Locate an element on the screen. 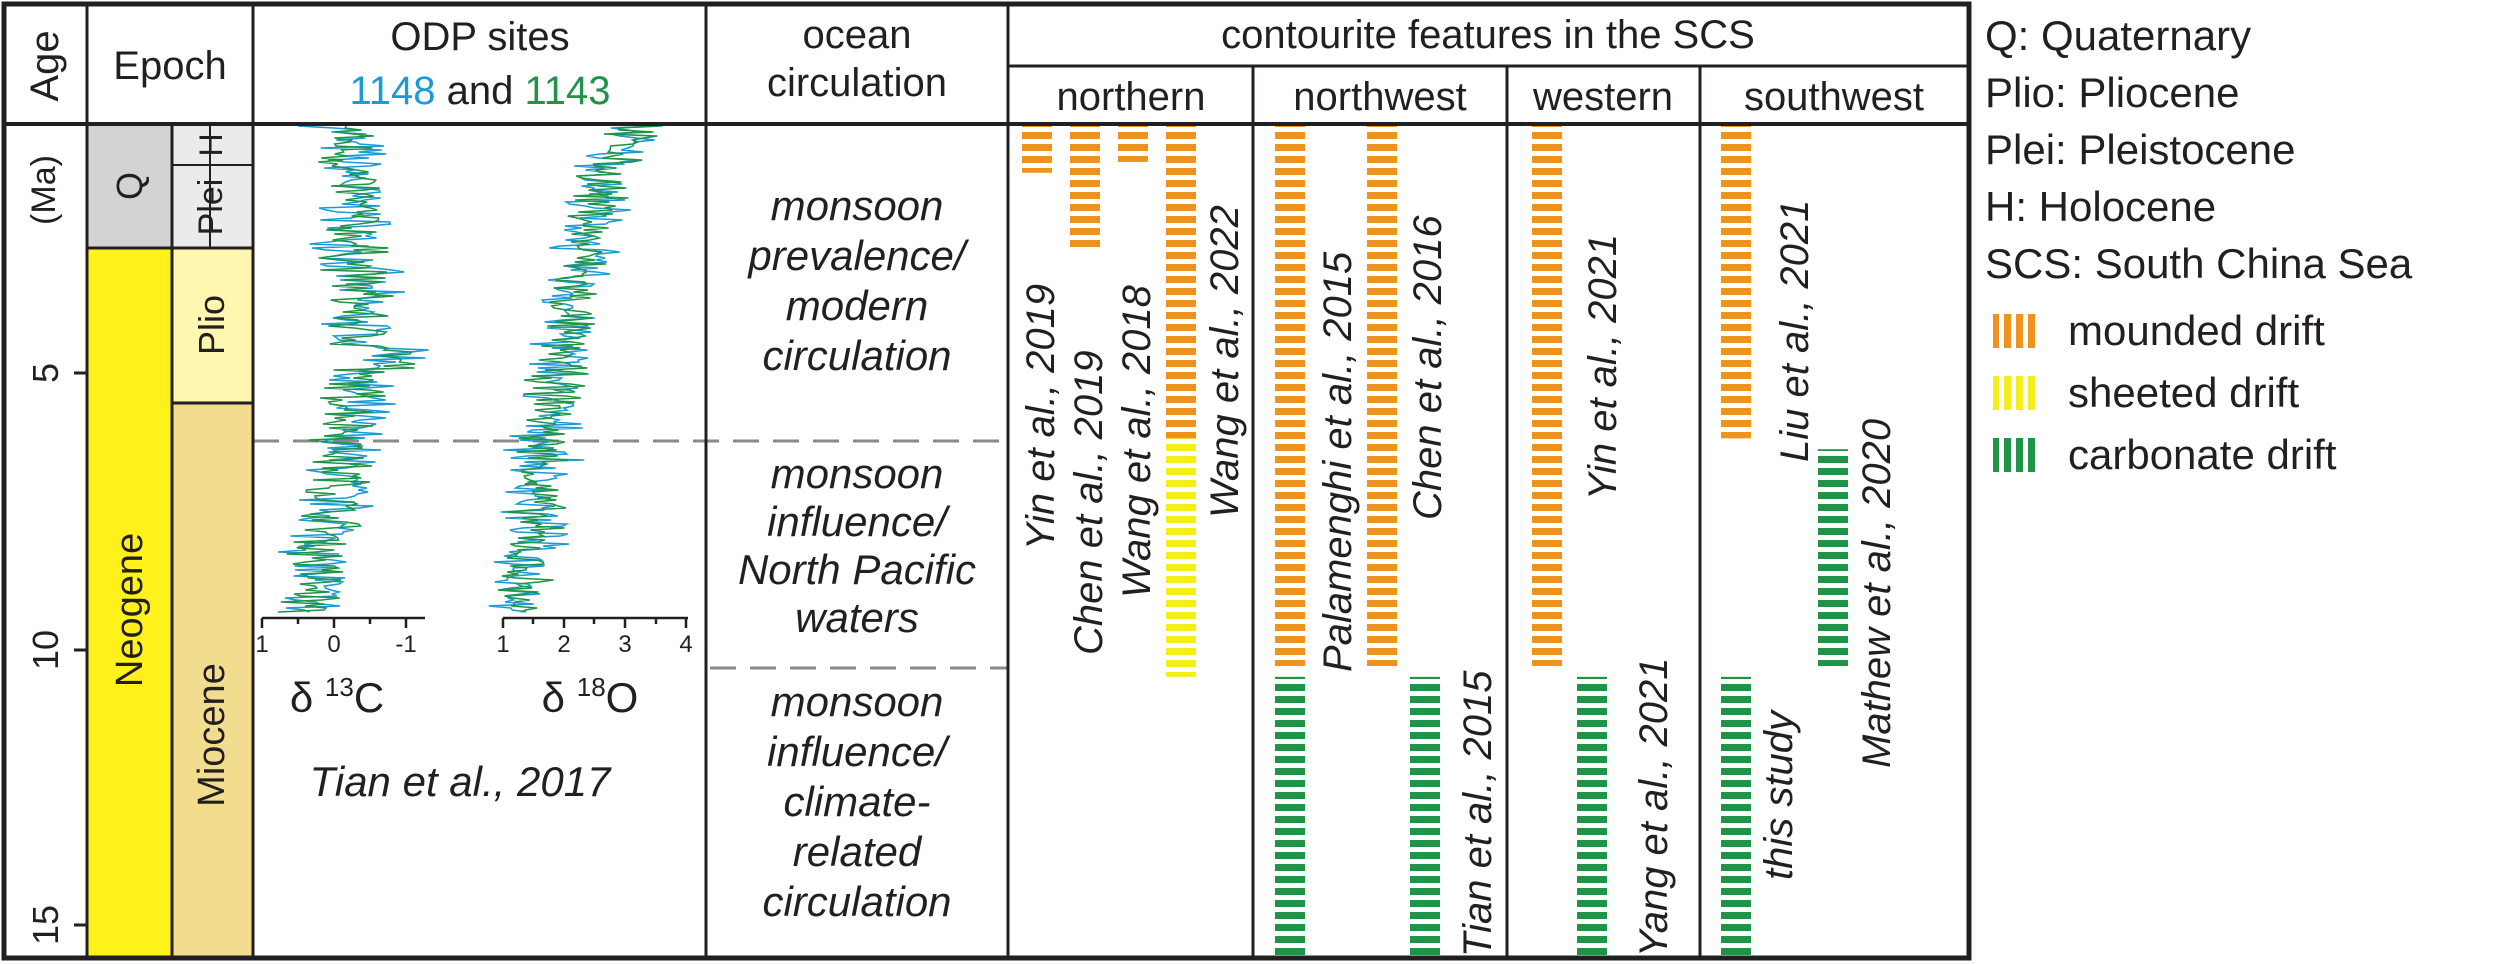  odp-sites-line: 1148 and 1143 is located at coordinates (479, 91).